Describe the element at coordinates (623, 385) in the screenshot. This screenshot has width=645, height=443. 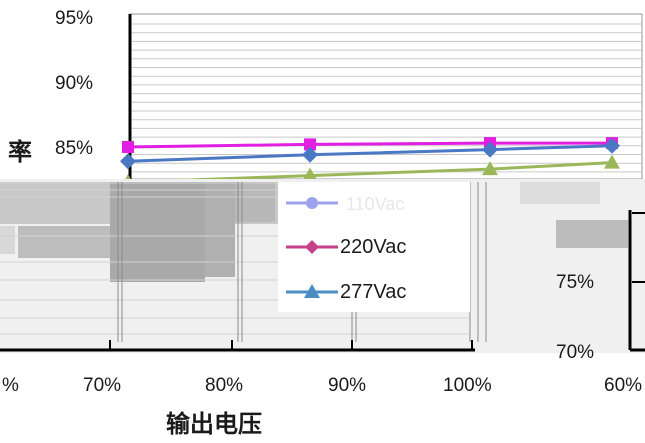
I see `x-tick-60: 60%` at that location.